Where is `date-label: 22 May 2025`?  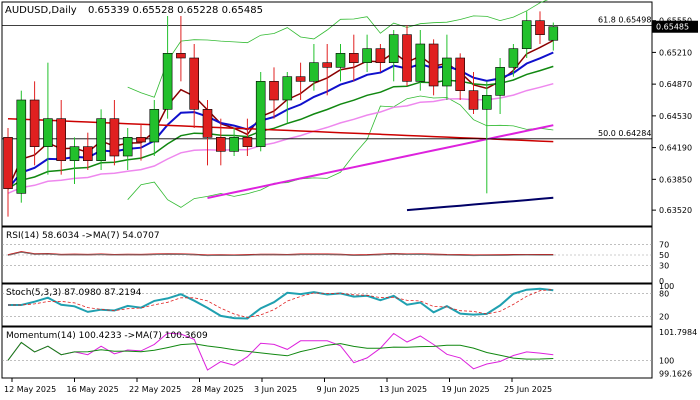
date-label: 22 May 2025 is located at coordinates (155, 389).